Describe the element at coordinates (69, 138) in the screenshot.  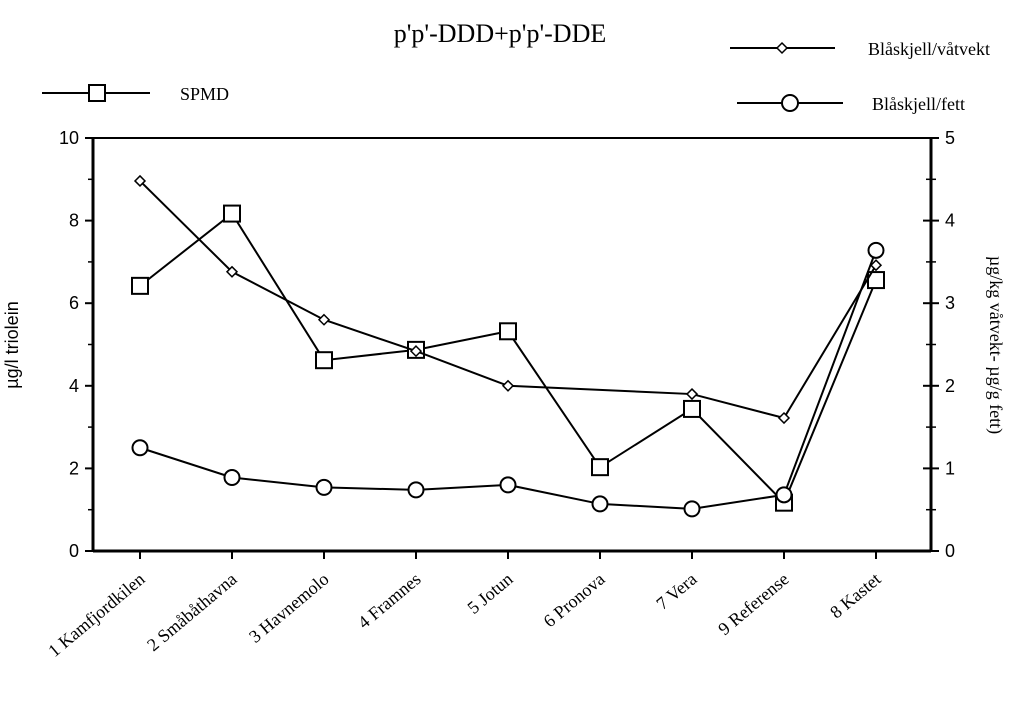
I see `y-left-tick-label: 10` at that location.